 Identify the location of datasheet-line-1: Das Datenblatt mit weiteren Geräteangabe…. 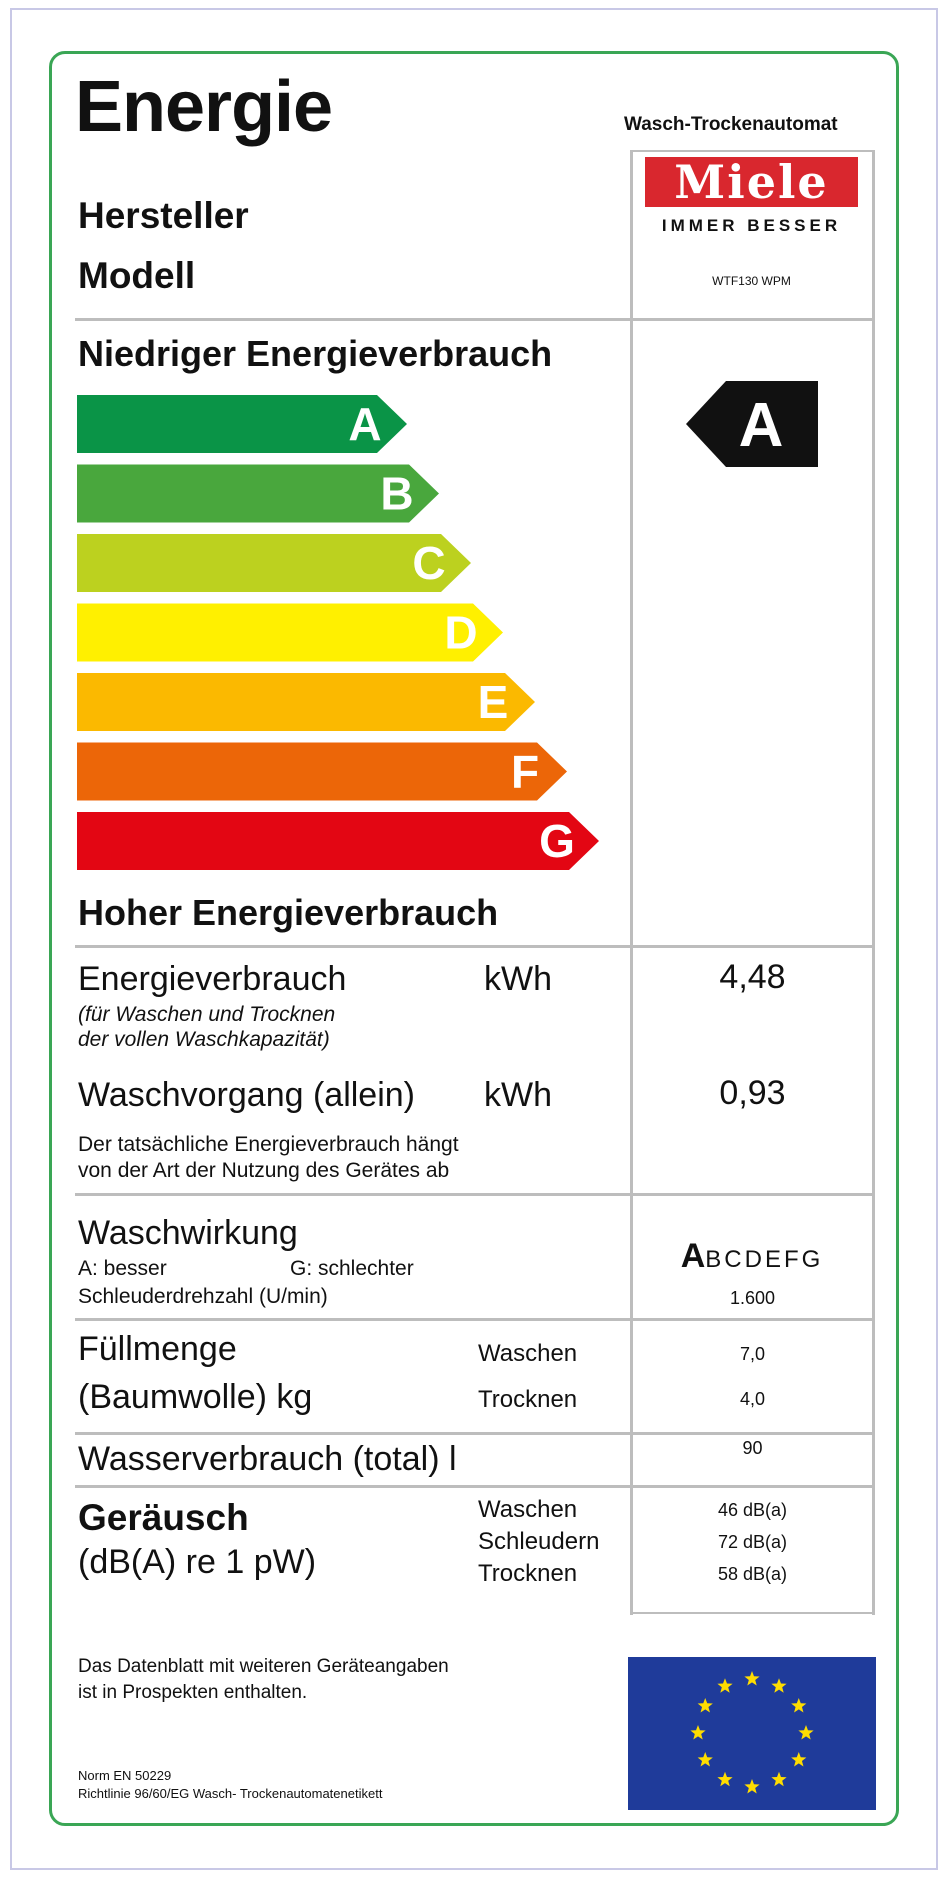
(263, 1666).